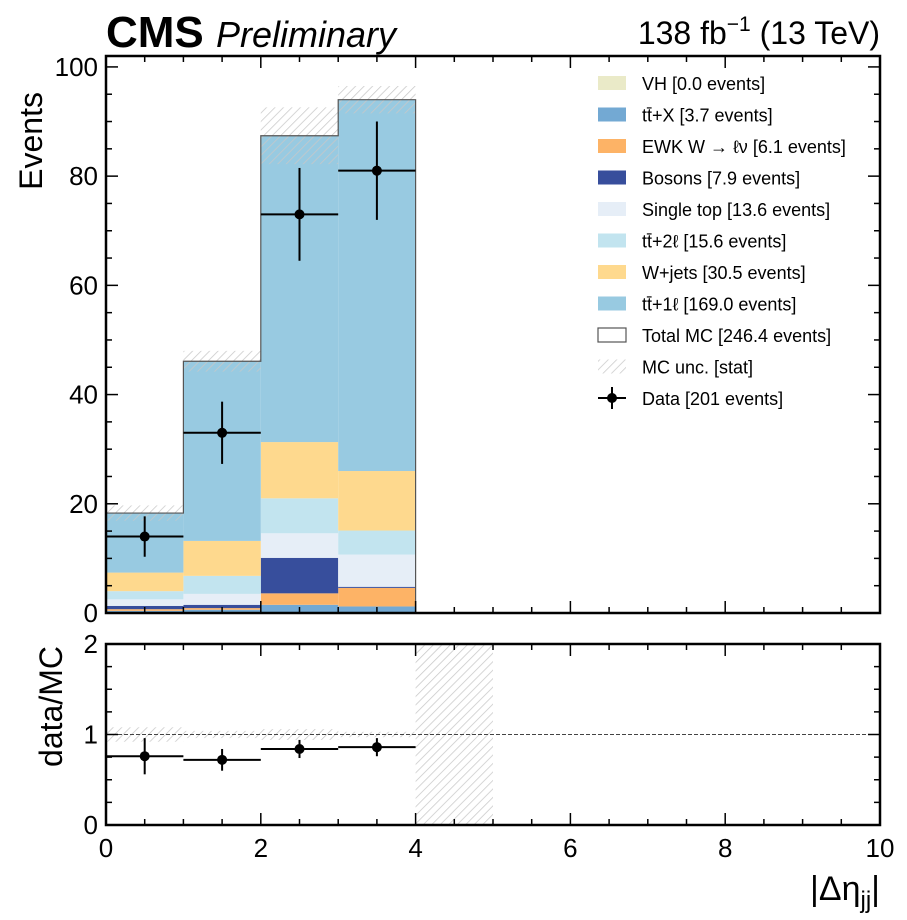  I want to click on x-axis-label-close: |, so click(875, 889).